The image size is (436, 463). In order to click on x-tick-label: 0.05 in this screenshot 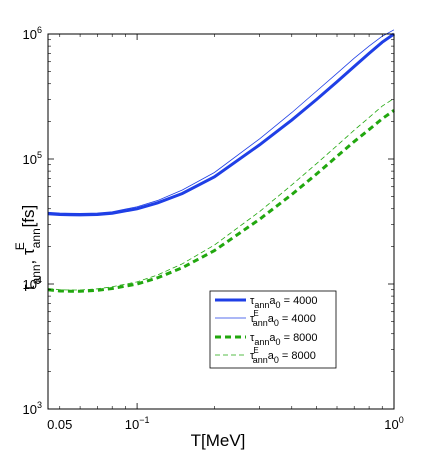, I will do `click(59, 424)`.